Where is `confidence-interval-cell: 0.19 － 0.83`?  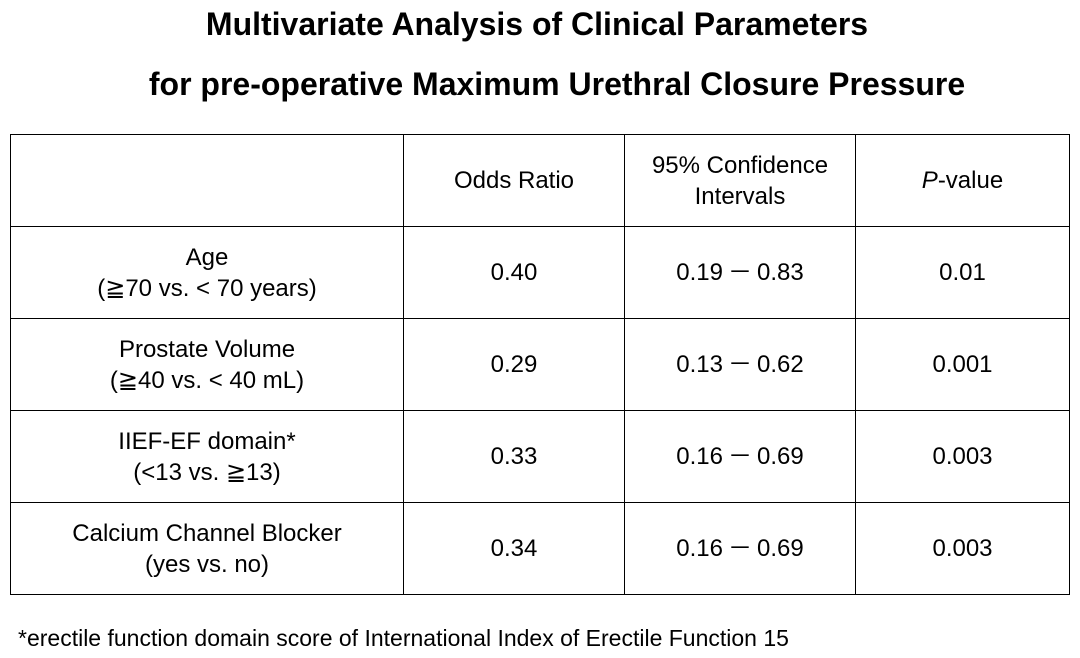 confidence-interval-cell: 0.19 － 0.83 is located at coordinates (740, 272).